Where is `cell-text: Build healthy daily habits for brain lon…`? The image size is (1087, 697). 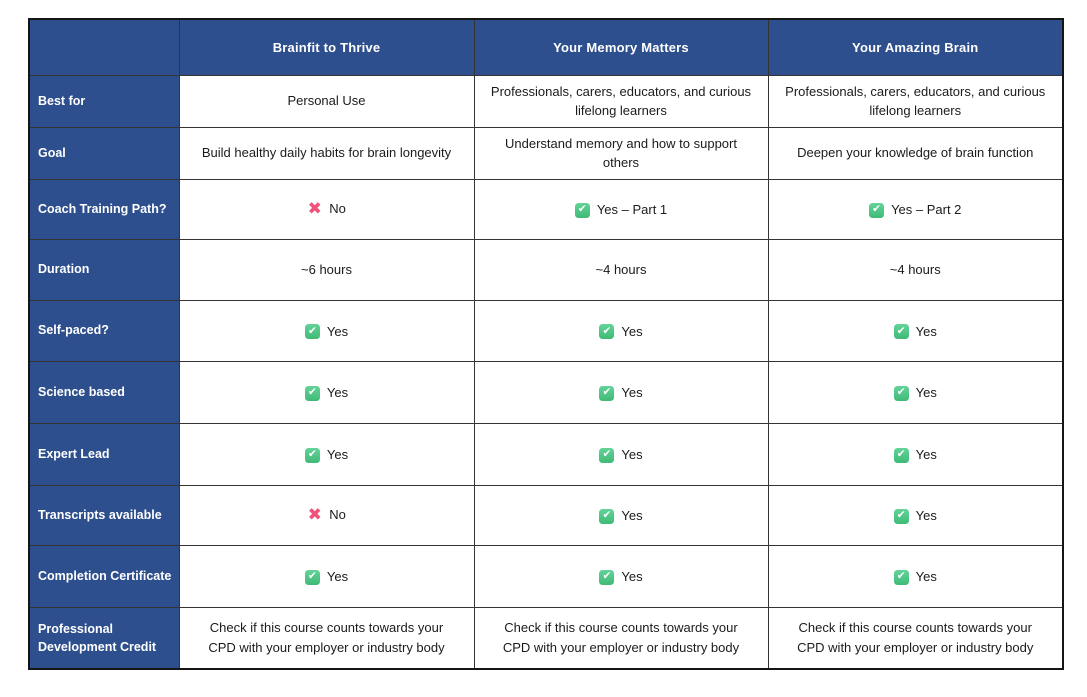 cell-text: Build healthy daily habits for brain lon… is located at coordinates (326, 153).